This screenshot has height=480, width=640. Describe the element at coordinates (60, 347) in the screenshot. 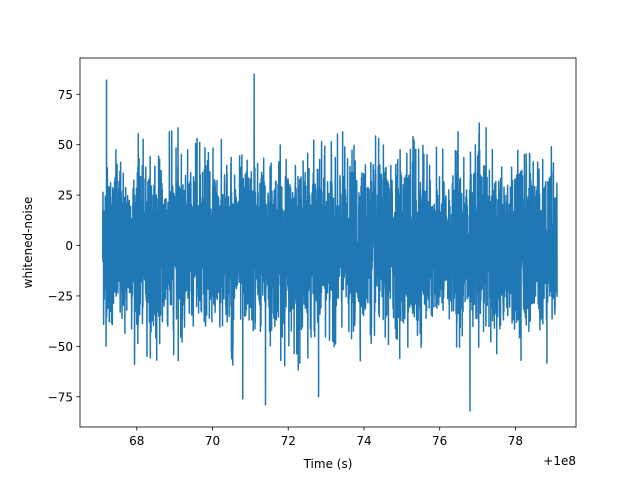

I see `y-tick-label: −50` at that location.